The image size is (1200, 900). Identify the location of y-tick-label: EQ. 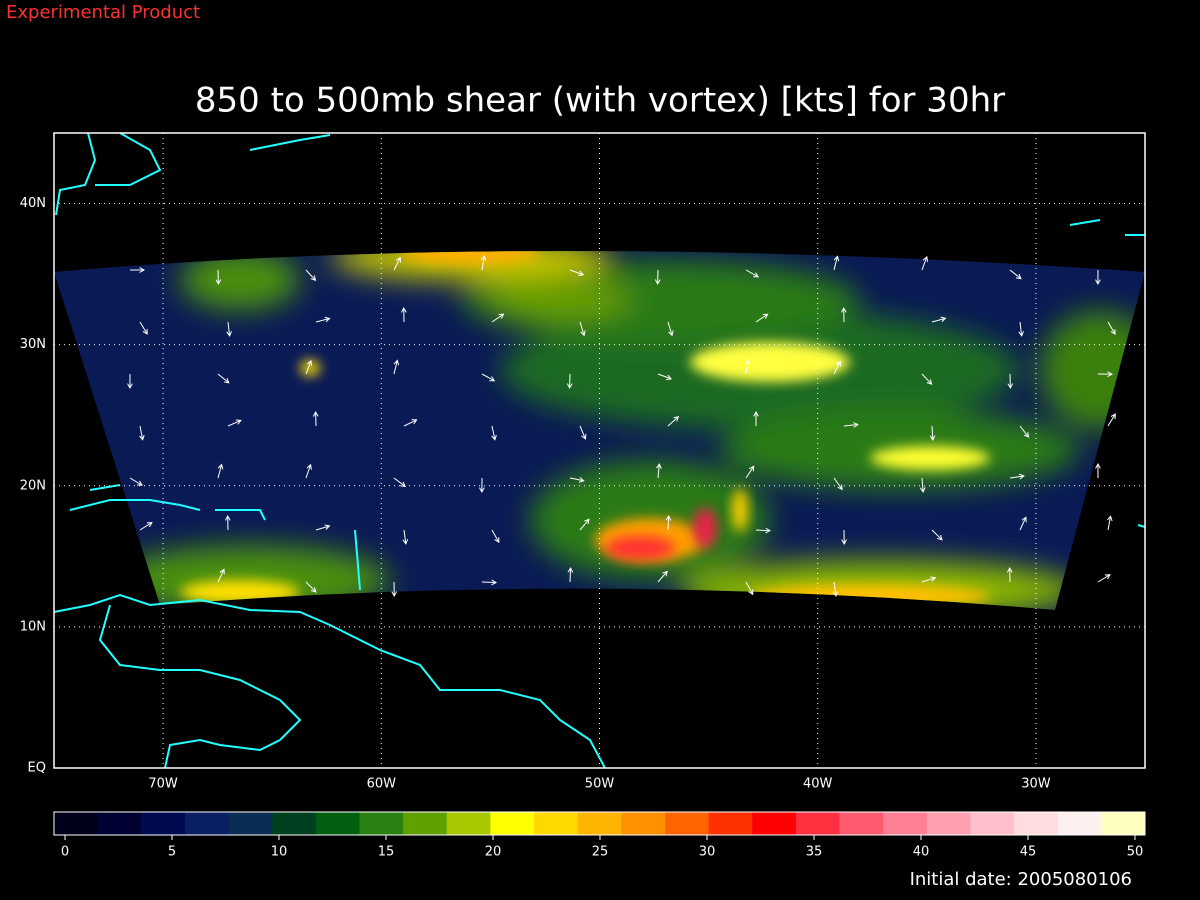
(37, 768).